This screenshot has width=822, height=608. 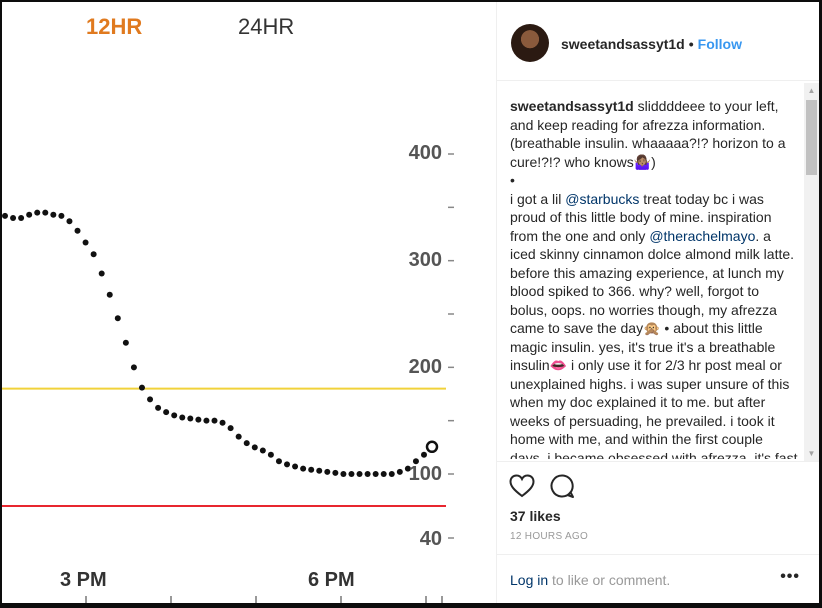 What do you see at coordinates (425, 153) in the screenshot?
I see `y-tick-400: 400` at bounding box center [425, 153].